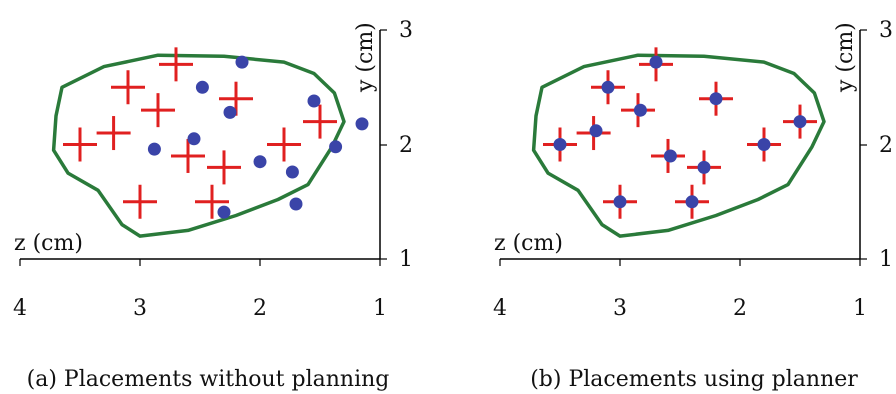  I want to click on panel-a-xtick-label: 2, so click(260, 308).